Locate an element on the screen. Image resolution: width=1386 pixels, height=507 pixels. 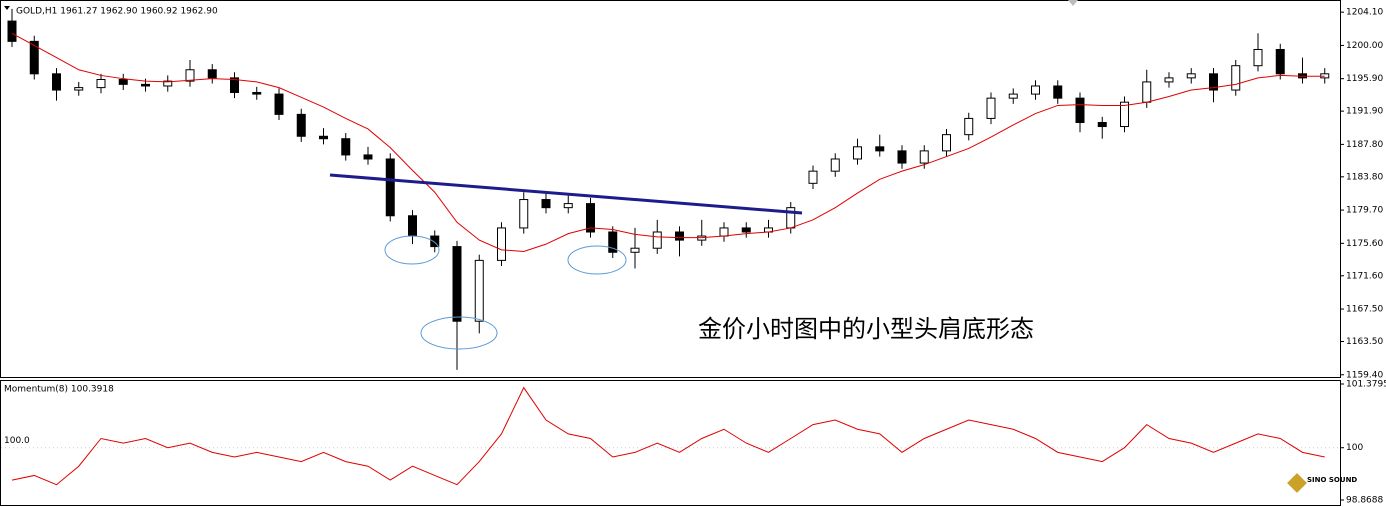
y-tick-label: 1187.80 is located at coordinates (1364, 145).